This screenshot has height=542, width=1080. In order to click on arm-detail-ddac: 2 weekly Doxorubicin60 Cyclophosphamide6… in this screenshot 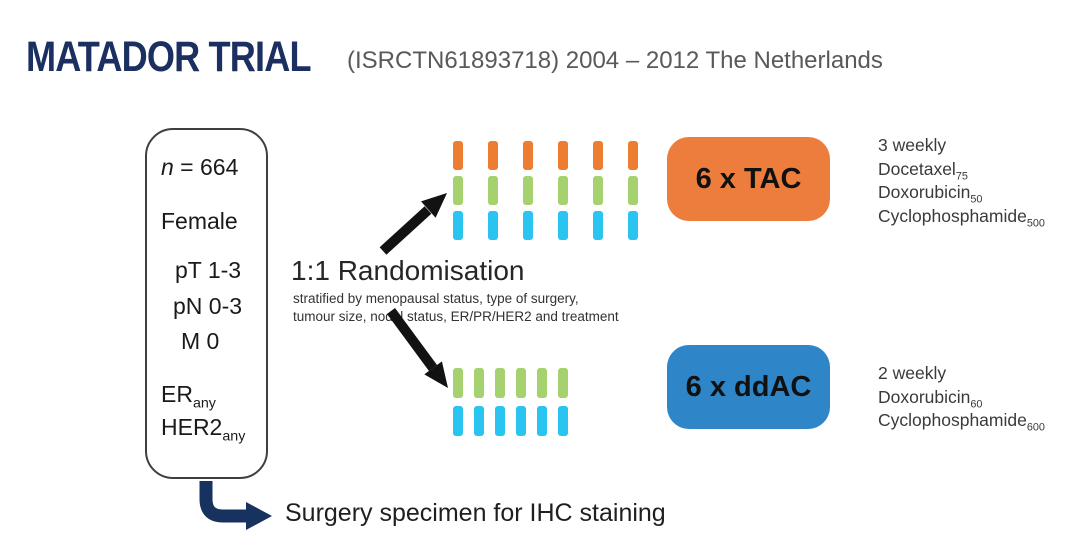, I will do `click(961, 397)`.